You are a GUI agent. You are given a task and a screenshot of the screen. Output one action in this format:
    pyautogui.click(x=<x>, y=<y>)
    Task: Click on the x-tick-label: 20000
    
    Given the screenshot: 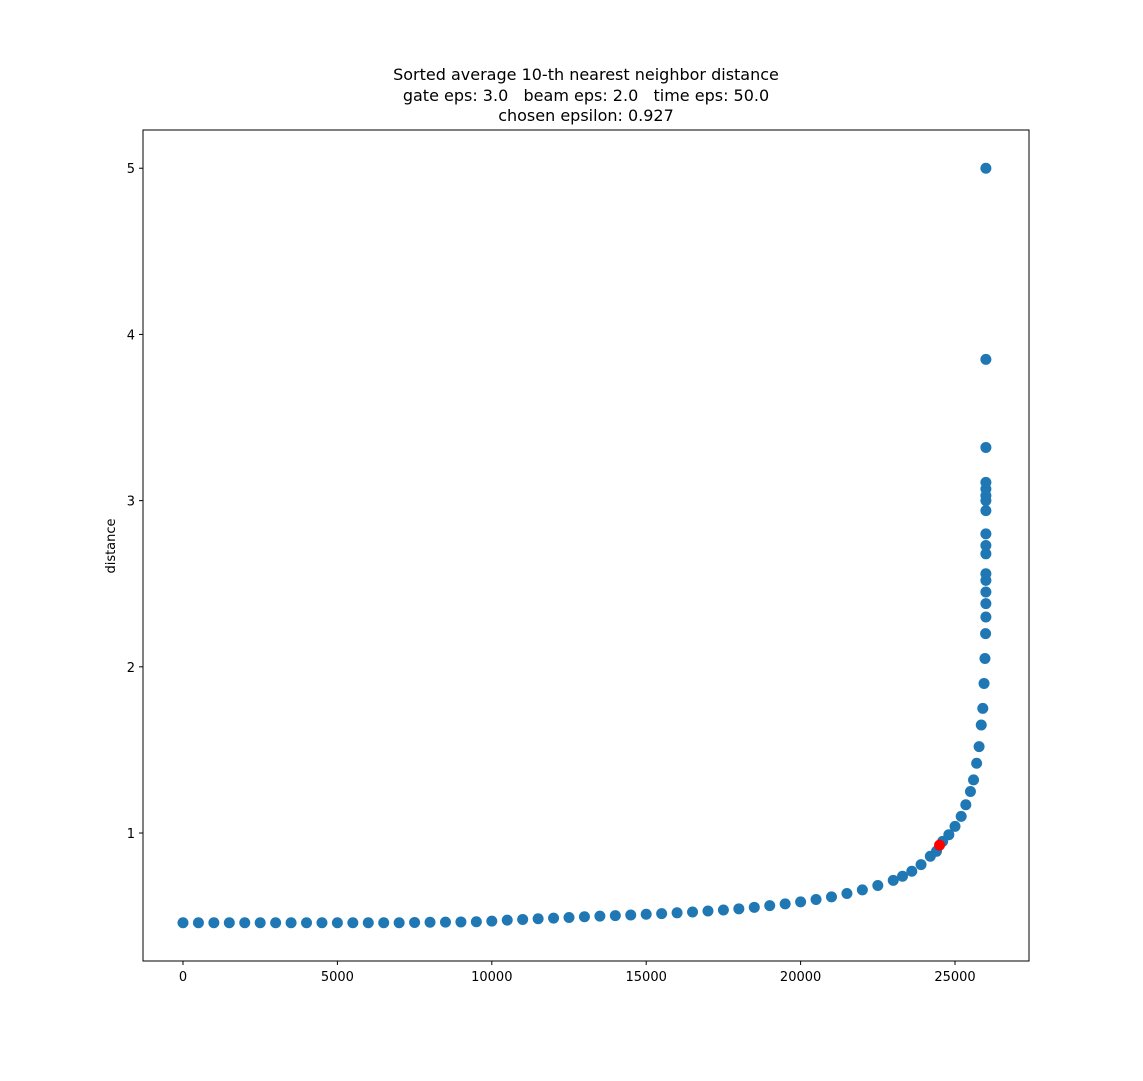 What is the action you would take?
    pyautogui.click(x=800, y=977)
    